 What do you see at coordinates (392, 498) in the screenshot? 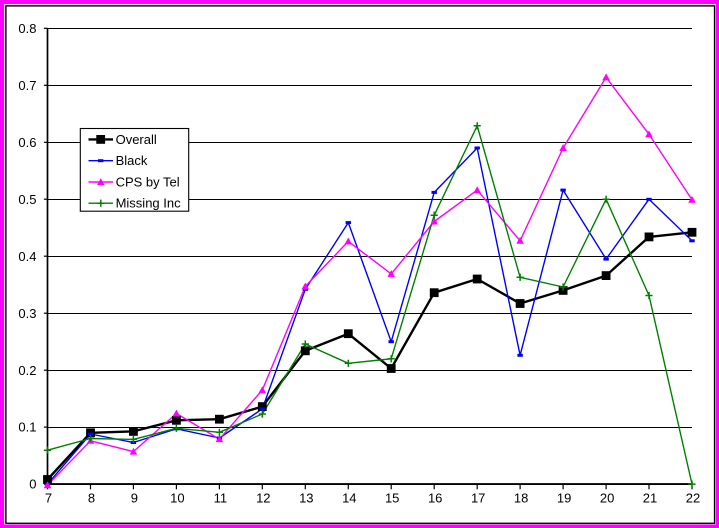
I see `svg-text: 15` at bounding box center [392, 498].